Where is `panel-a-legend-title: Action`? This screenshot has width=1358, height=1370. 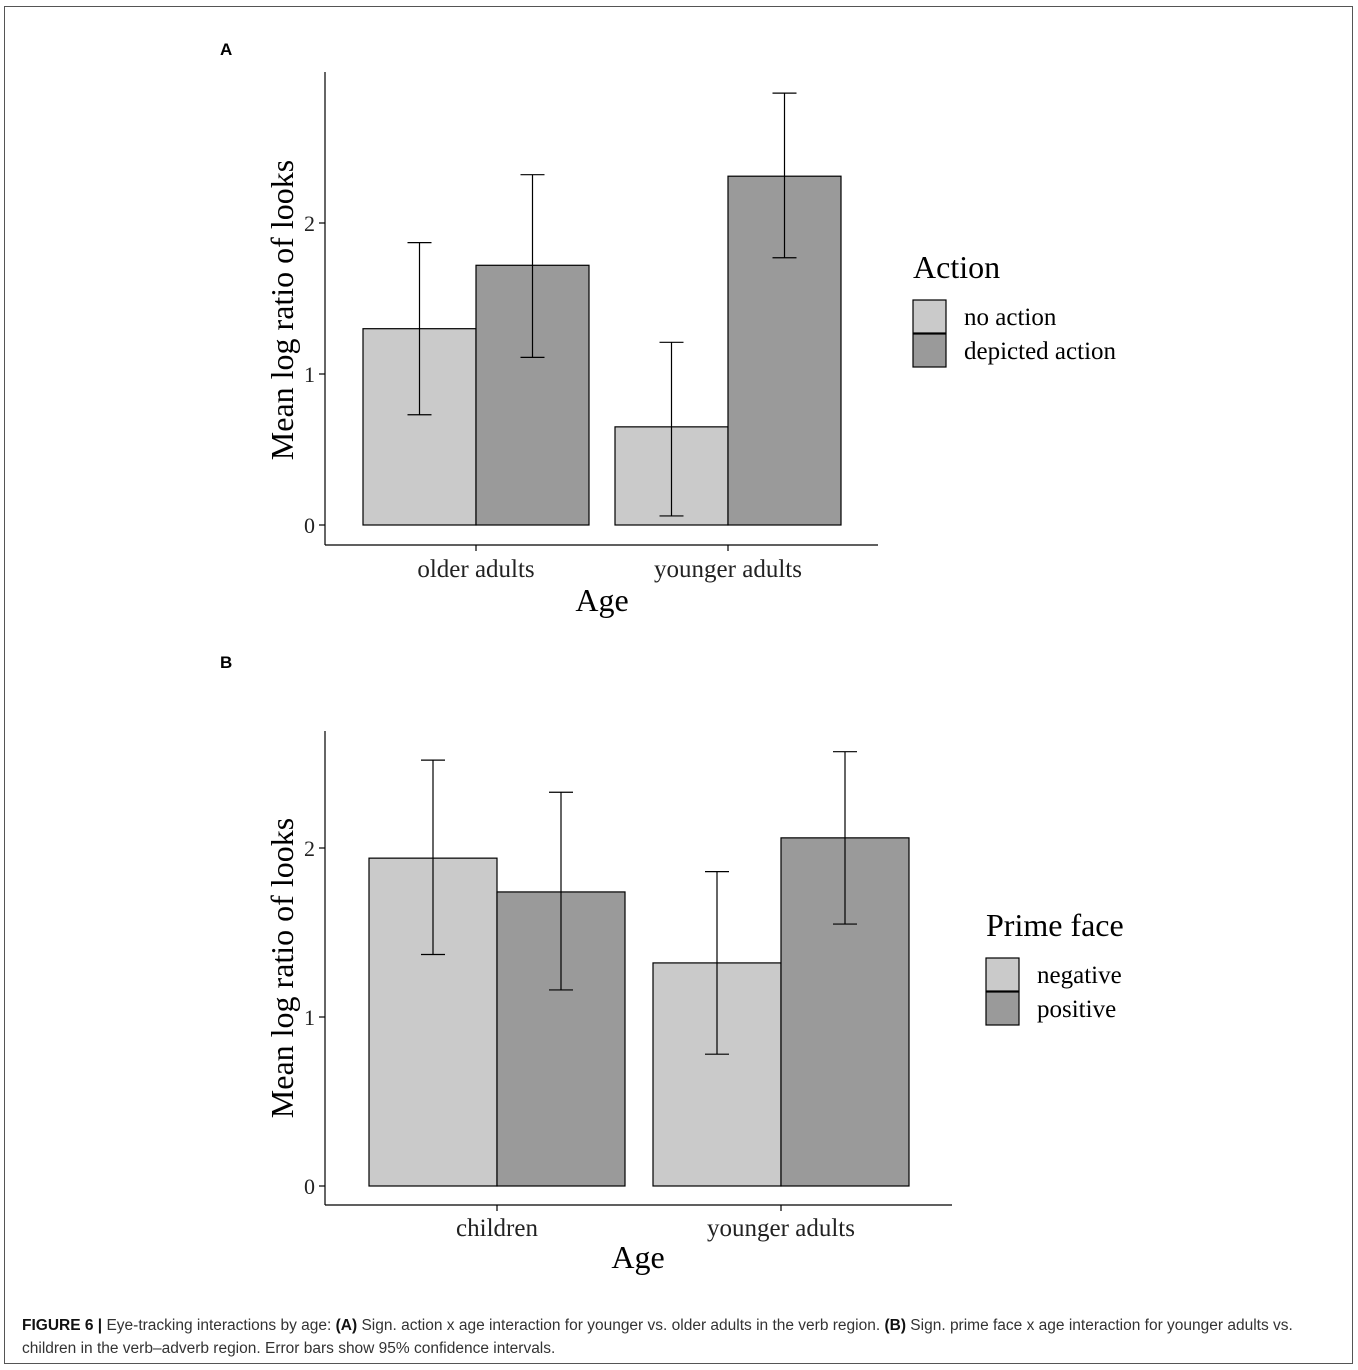
panel-a-legend-title: Action is located at coordinates (956, 267).